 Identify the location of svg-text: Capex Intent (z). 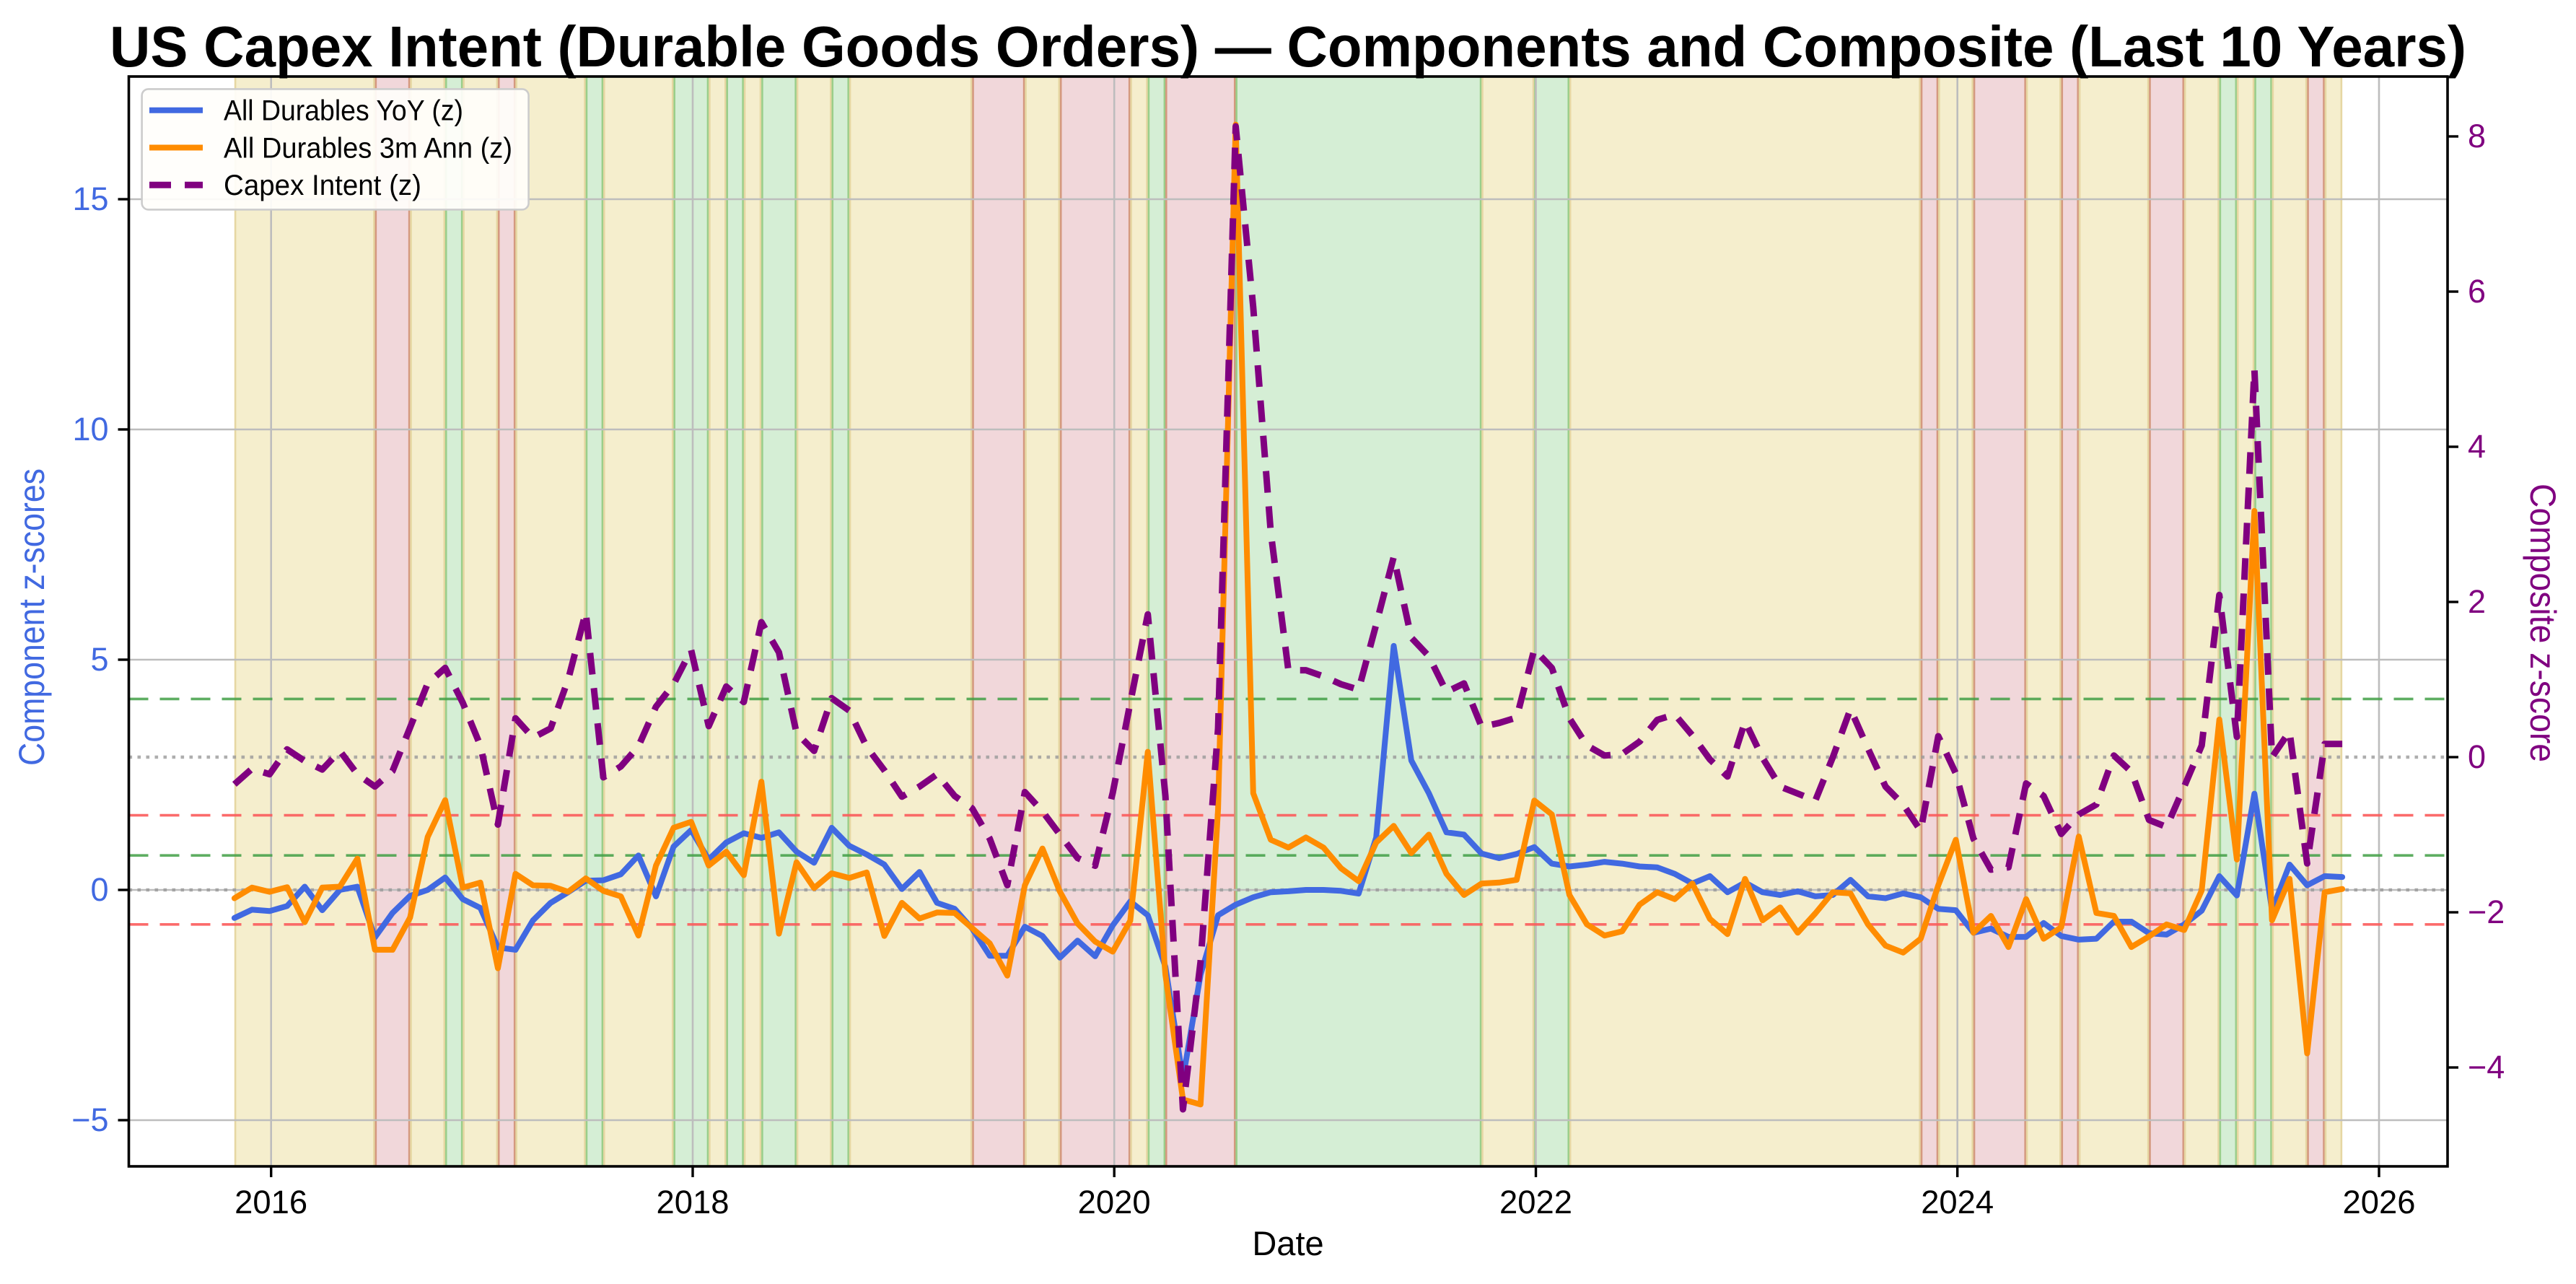
(322, 186).